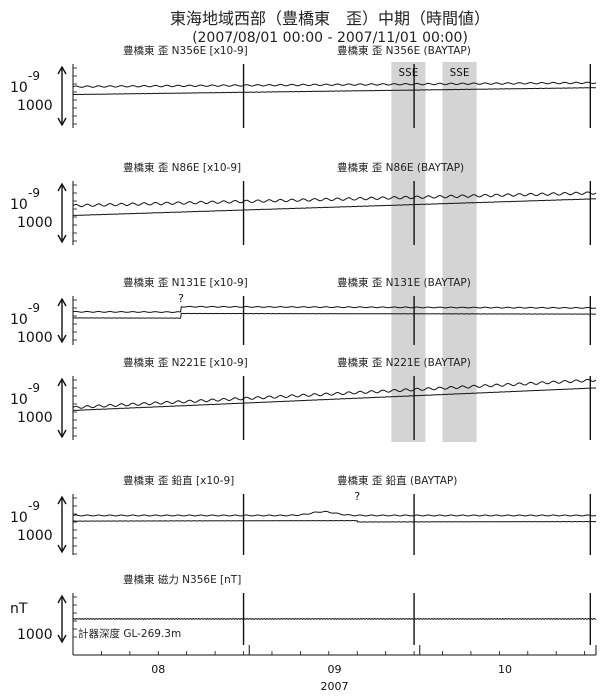  I want to click on x-tick-label: 08, so click(158, 669).